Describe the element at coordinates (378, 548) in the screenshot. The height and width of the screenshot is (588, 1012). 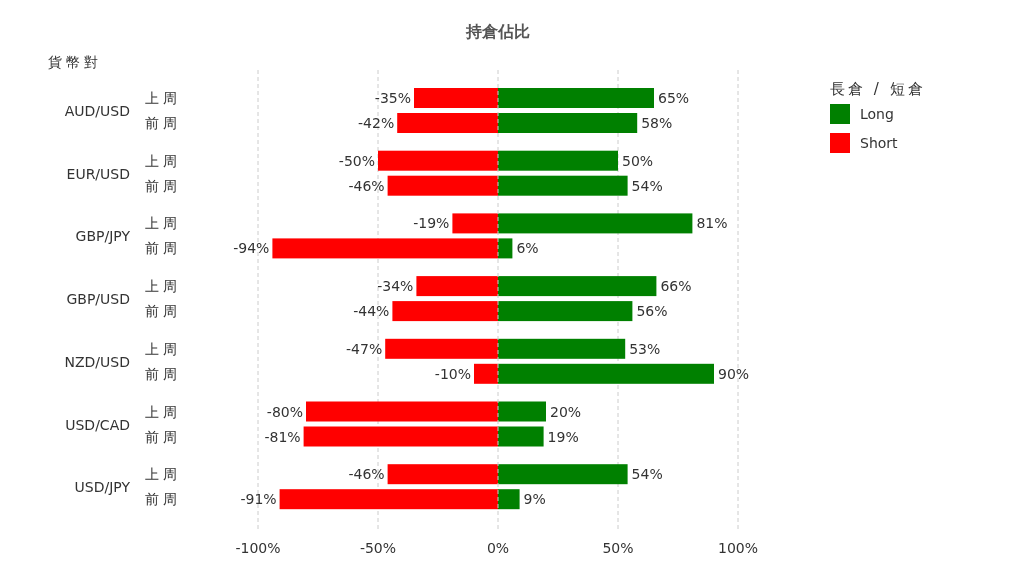
I see `x-tick-label: -50%` at that location.